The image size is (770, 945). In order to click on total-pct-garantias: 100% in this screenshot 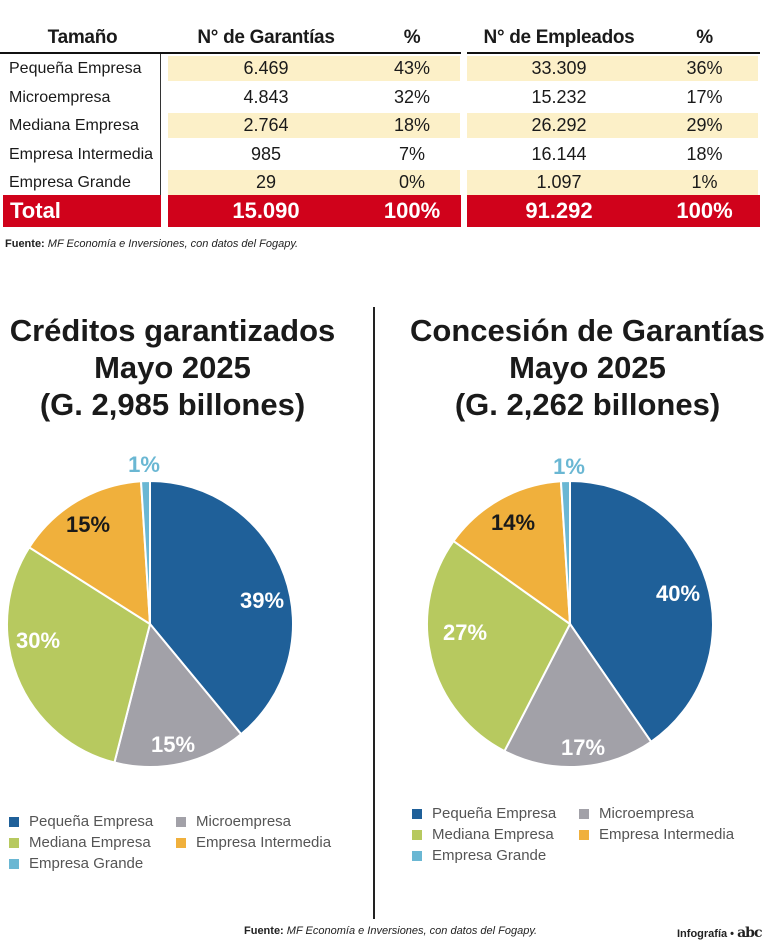, I will do `click(412, 210)`.